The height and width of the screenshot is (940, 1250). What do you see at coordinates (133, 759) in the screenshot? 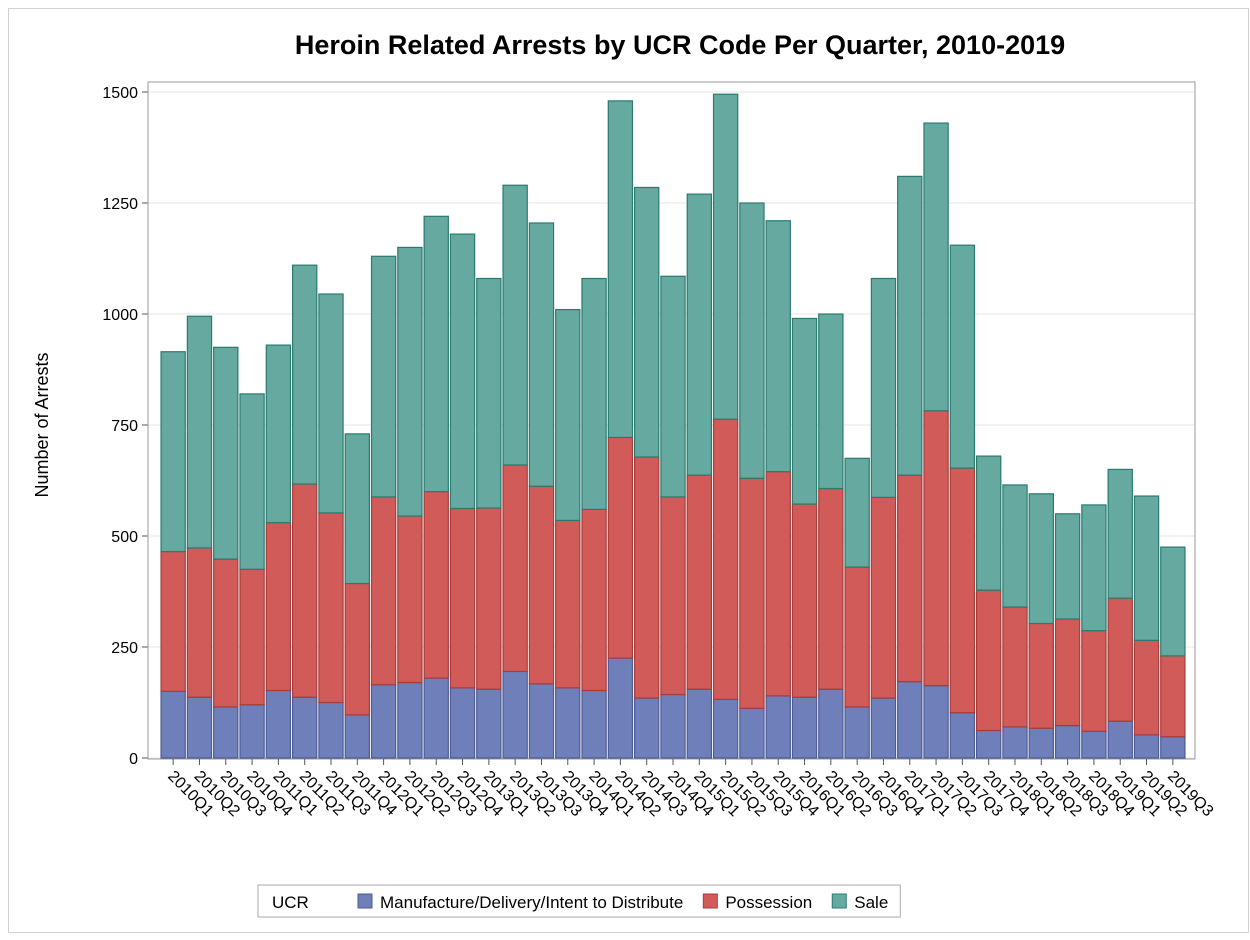
I see `y-tick-label: 0` at bounding box center [133, 759].